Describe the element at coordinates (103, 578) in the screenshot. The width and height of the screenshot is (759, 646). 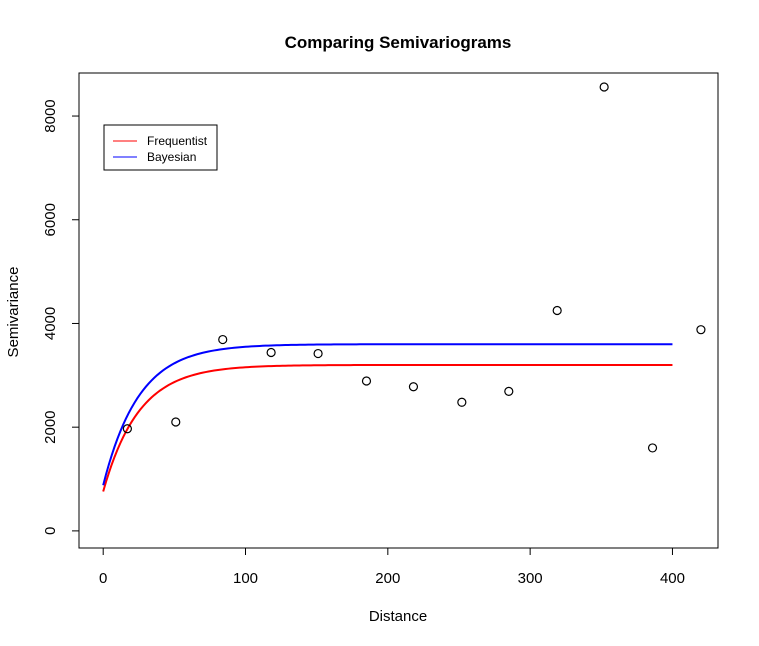
I see `x-tick-label: 0` at that location.